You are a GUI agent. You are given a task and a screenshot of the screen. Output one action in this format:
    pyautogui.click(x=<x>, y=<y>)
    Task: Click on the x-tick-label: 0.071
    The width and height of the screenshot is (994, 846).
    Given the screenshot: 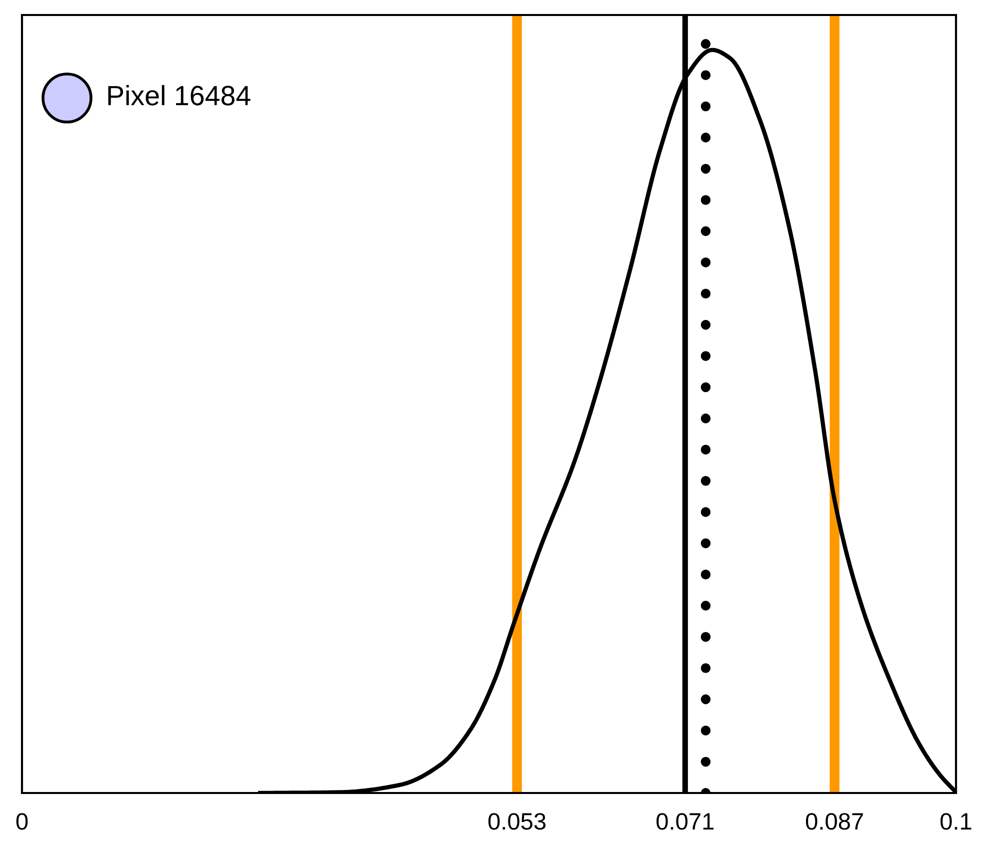 What is the action you would take?
    pyautogui.click(x=685, y=821)
    